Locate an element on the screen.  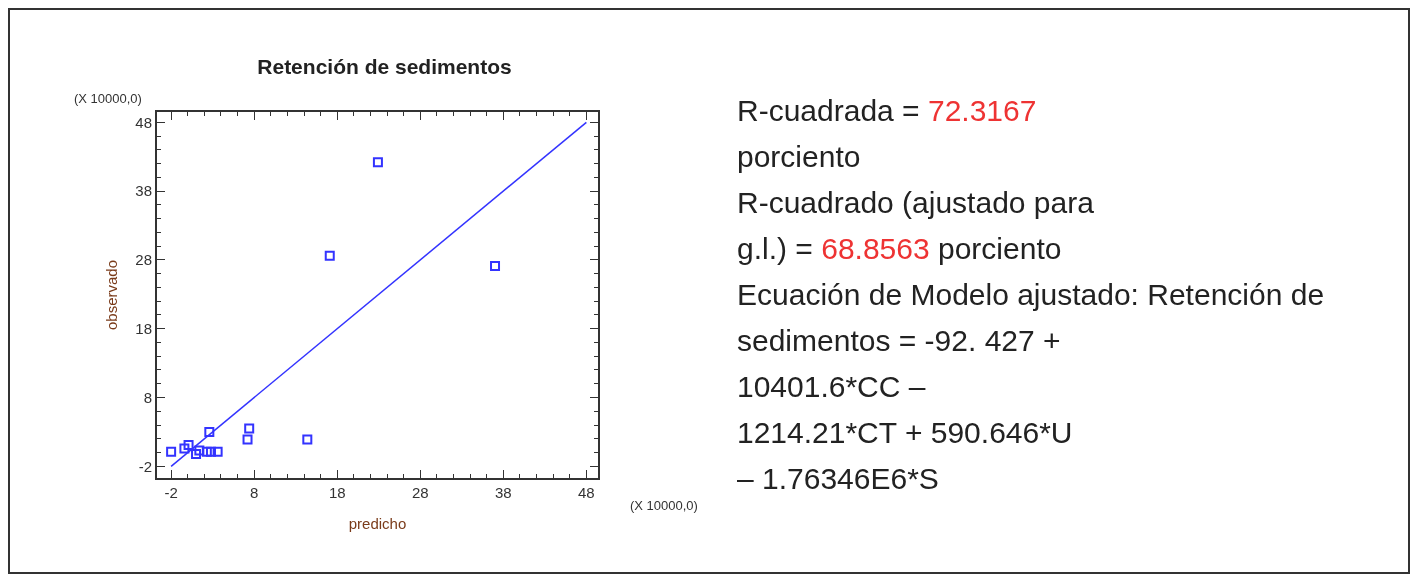
text: 1214.21*CT + 590.646*U is located at coordinates (905, 433).